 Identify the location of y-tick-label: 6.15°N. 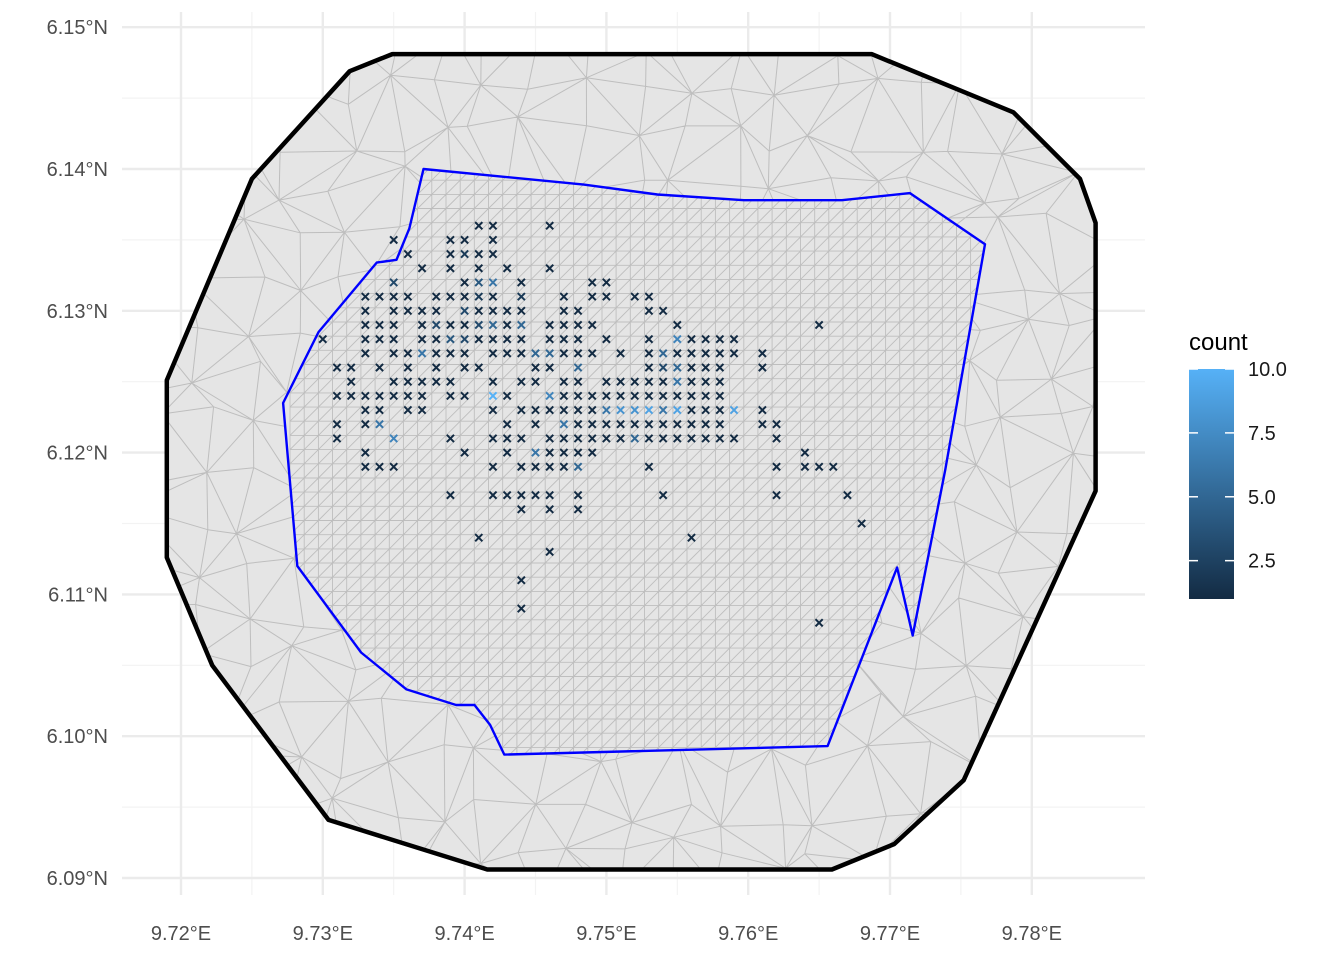
(77, 28).